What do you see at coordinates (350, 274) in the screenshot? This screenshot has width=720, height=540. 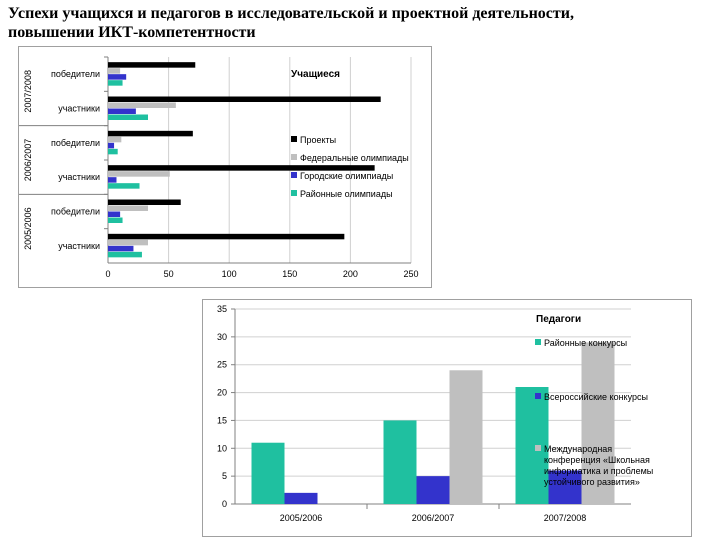 I see `x-tick-label: 200` at bounding box center [350, 274].